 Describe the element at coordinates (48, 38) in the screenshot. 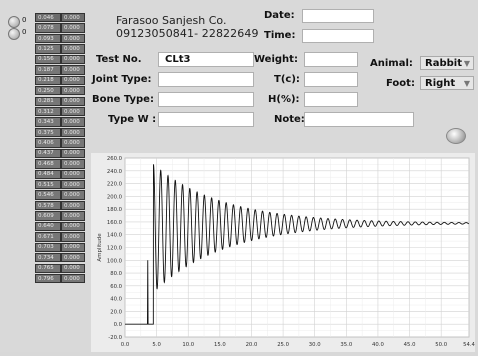

I see `table-cell-time: 0.093` at that location.